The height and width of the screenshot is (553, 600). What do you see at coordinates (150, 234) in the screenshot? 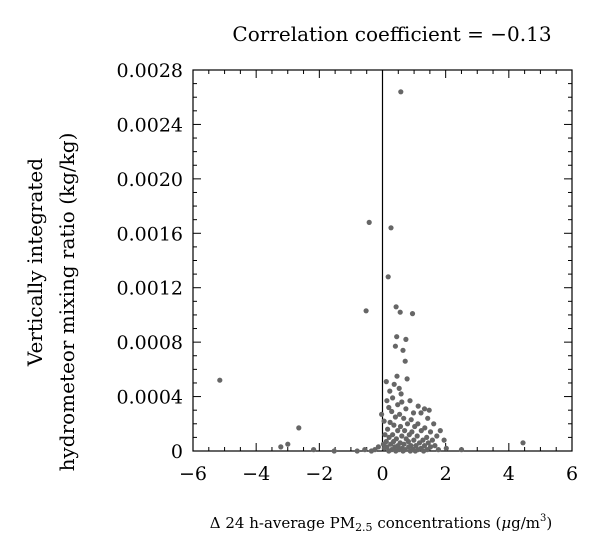
I see `y-tick-label: 0.0016` at bounding box center [150, 234].